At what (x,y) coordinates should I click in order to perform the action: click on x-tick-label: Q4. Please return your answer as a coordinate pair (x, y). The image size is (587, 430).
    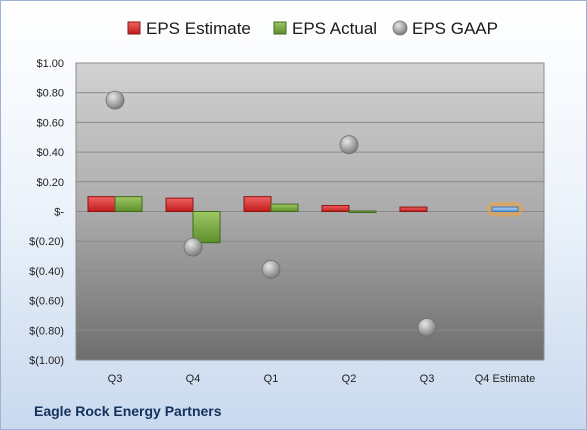
    Looking at the image, I should click on (193, 379).